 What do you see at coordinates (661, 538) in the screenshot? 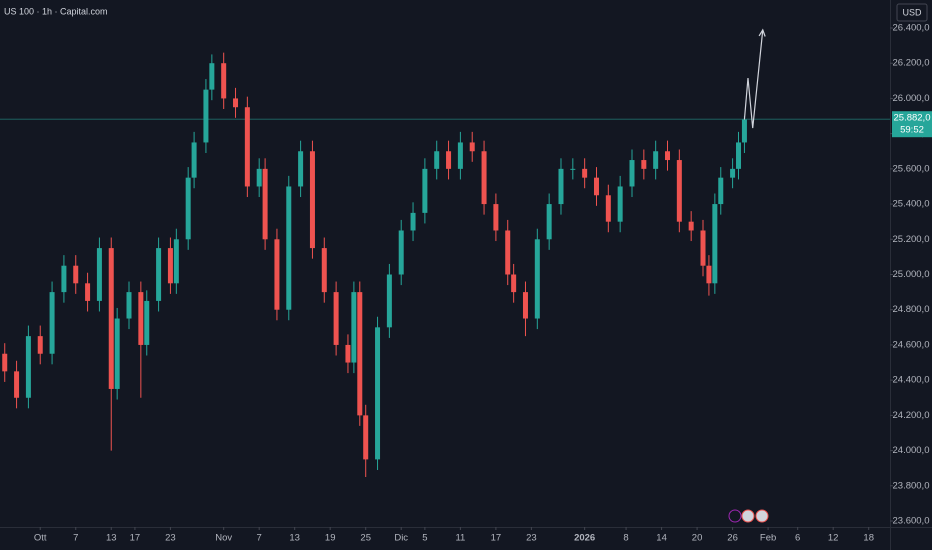
I see `x-tick-label: 14` at bounding box center [661, 538].